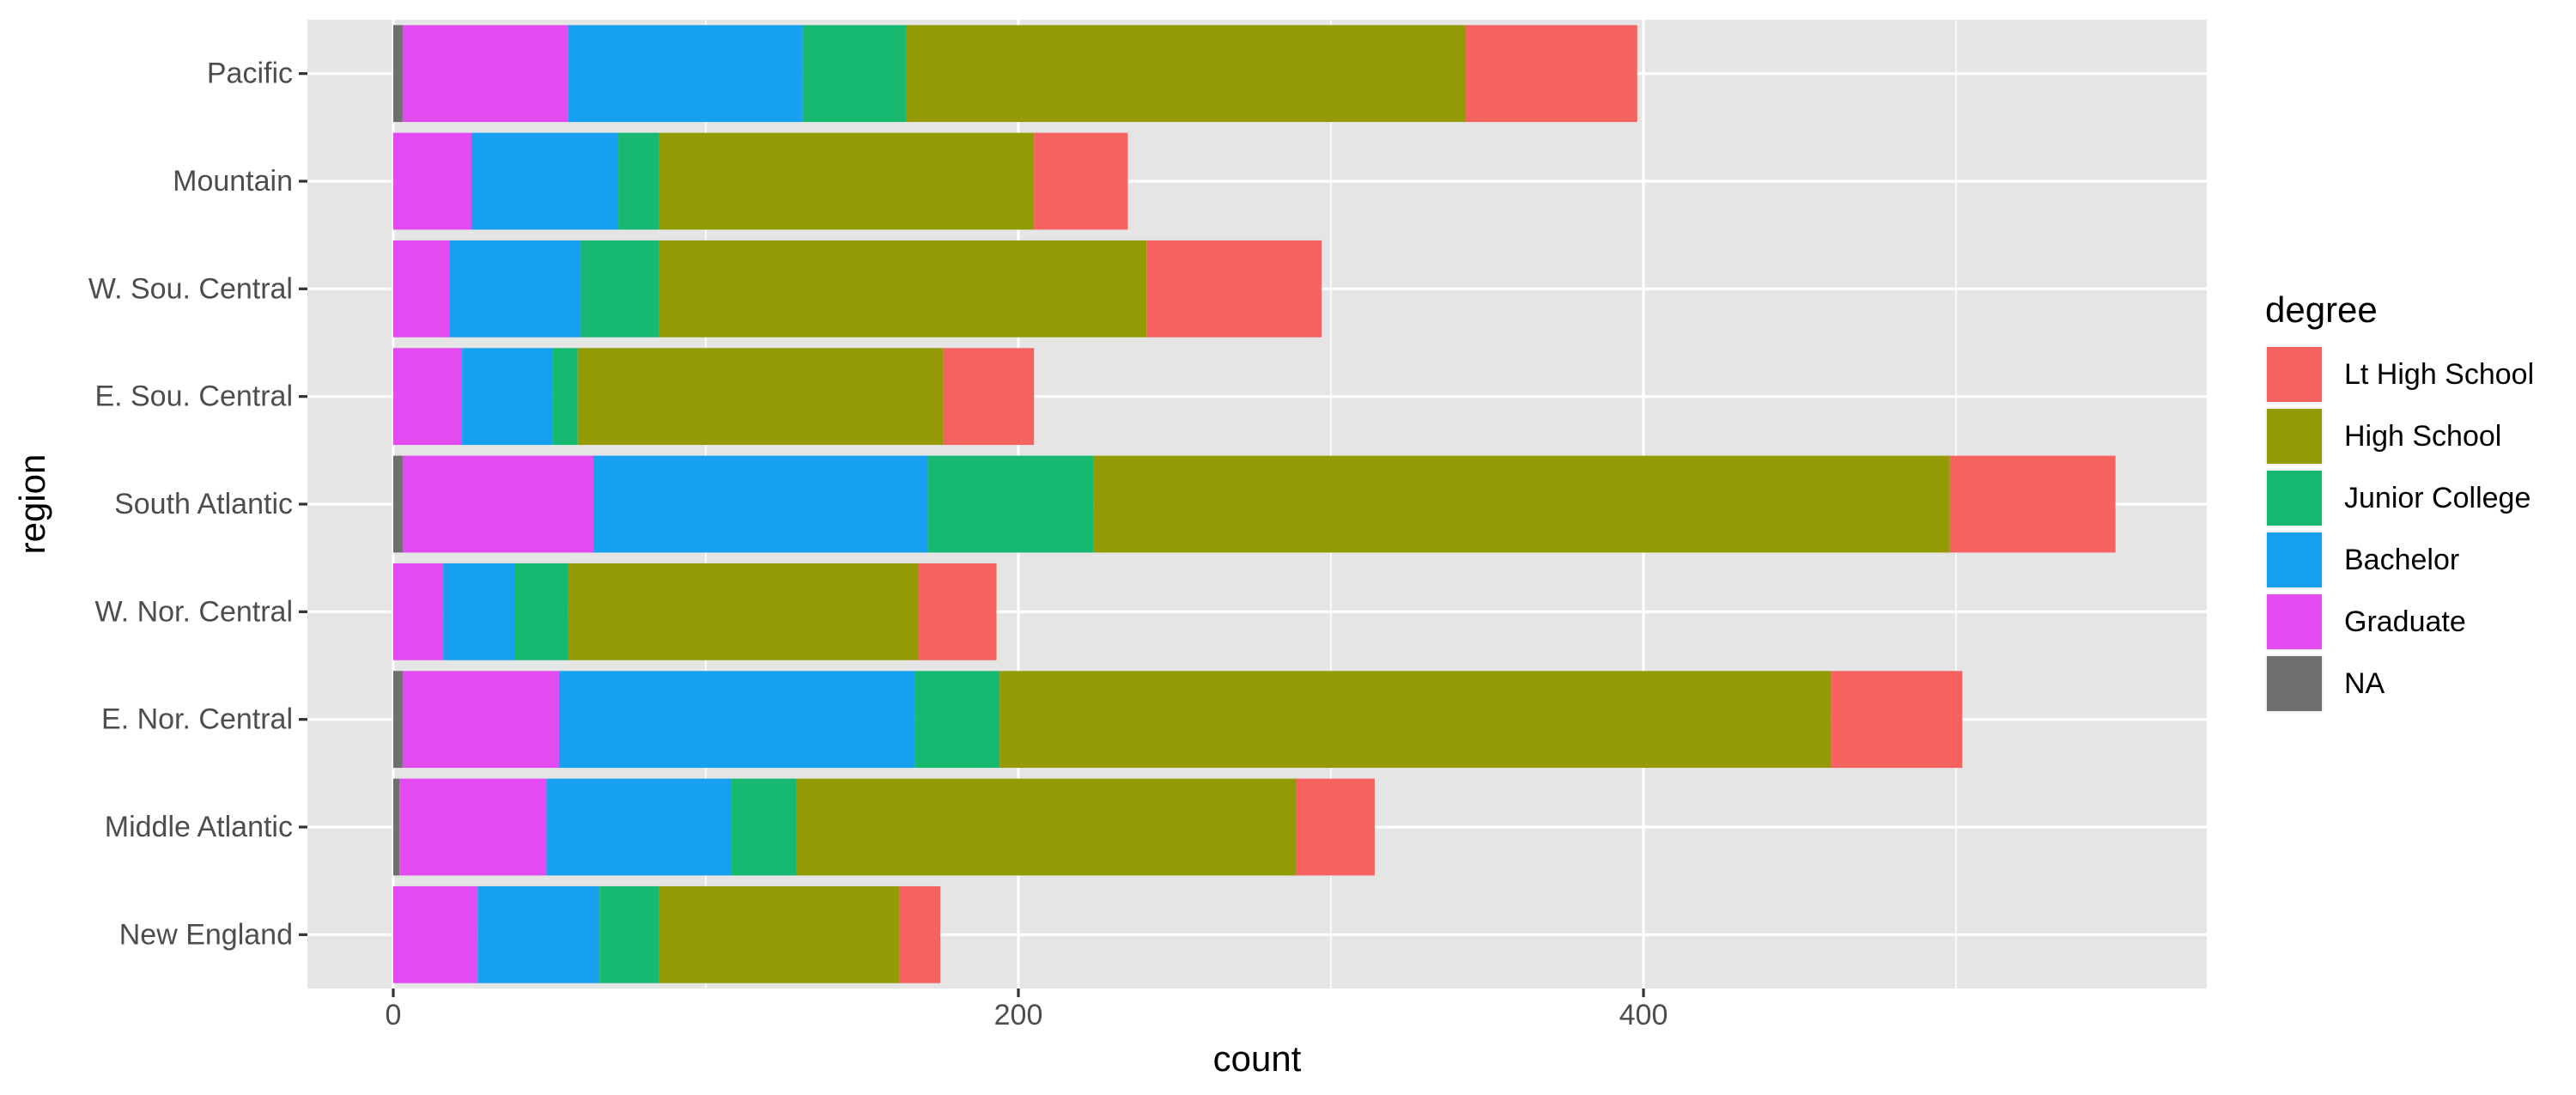 The width and height of the screenshot is (2576, 1095). I want to click on legend-key-graduate, so click(2295, 621).